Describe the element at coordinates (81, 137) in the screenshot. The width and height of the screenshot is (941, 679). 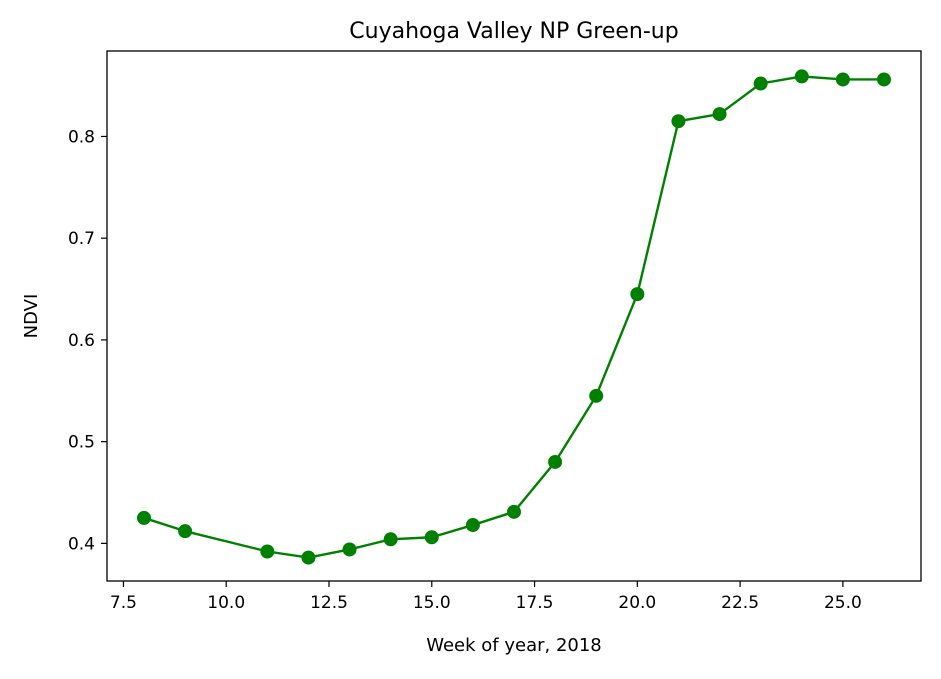
I see `y-tick-label: 0.8` at that location.